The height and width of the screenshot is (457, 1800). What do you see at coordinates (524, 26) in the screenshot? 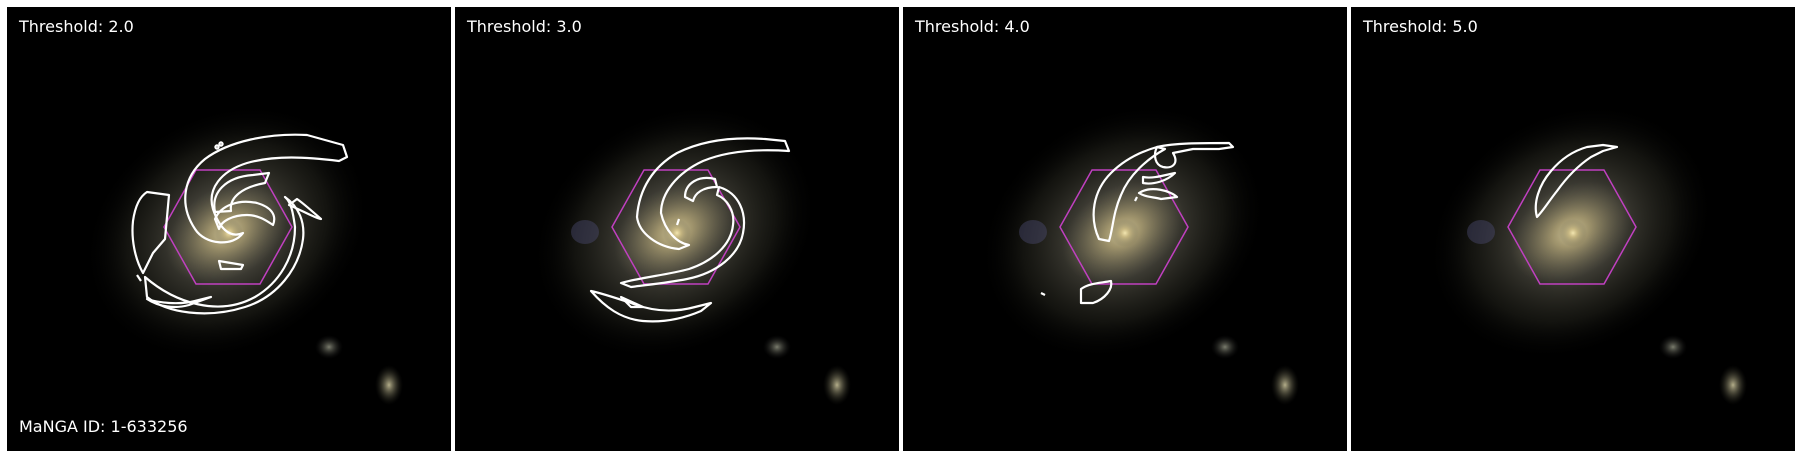
I see `threshold-label: Threshold: 3.0` at bounding box center [524, 26].